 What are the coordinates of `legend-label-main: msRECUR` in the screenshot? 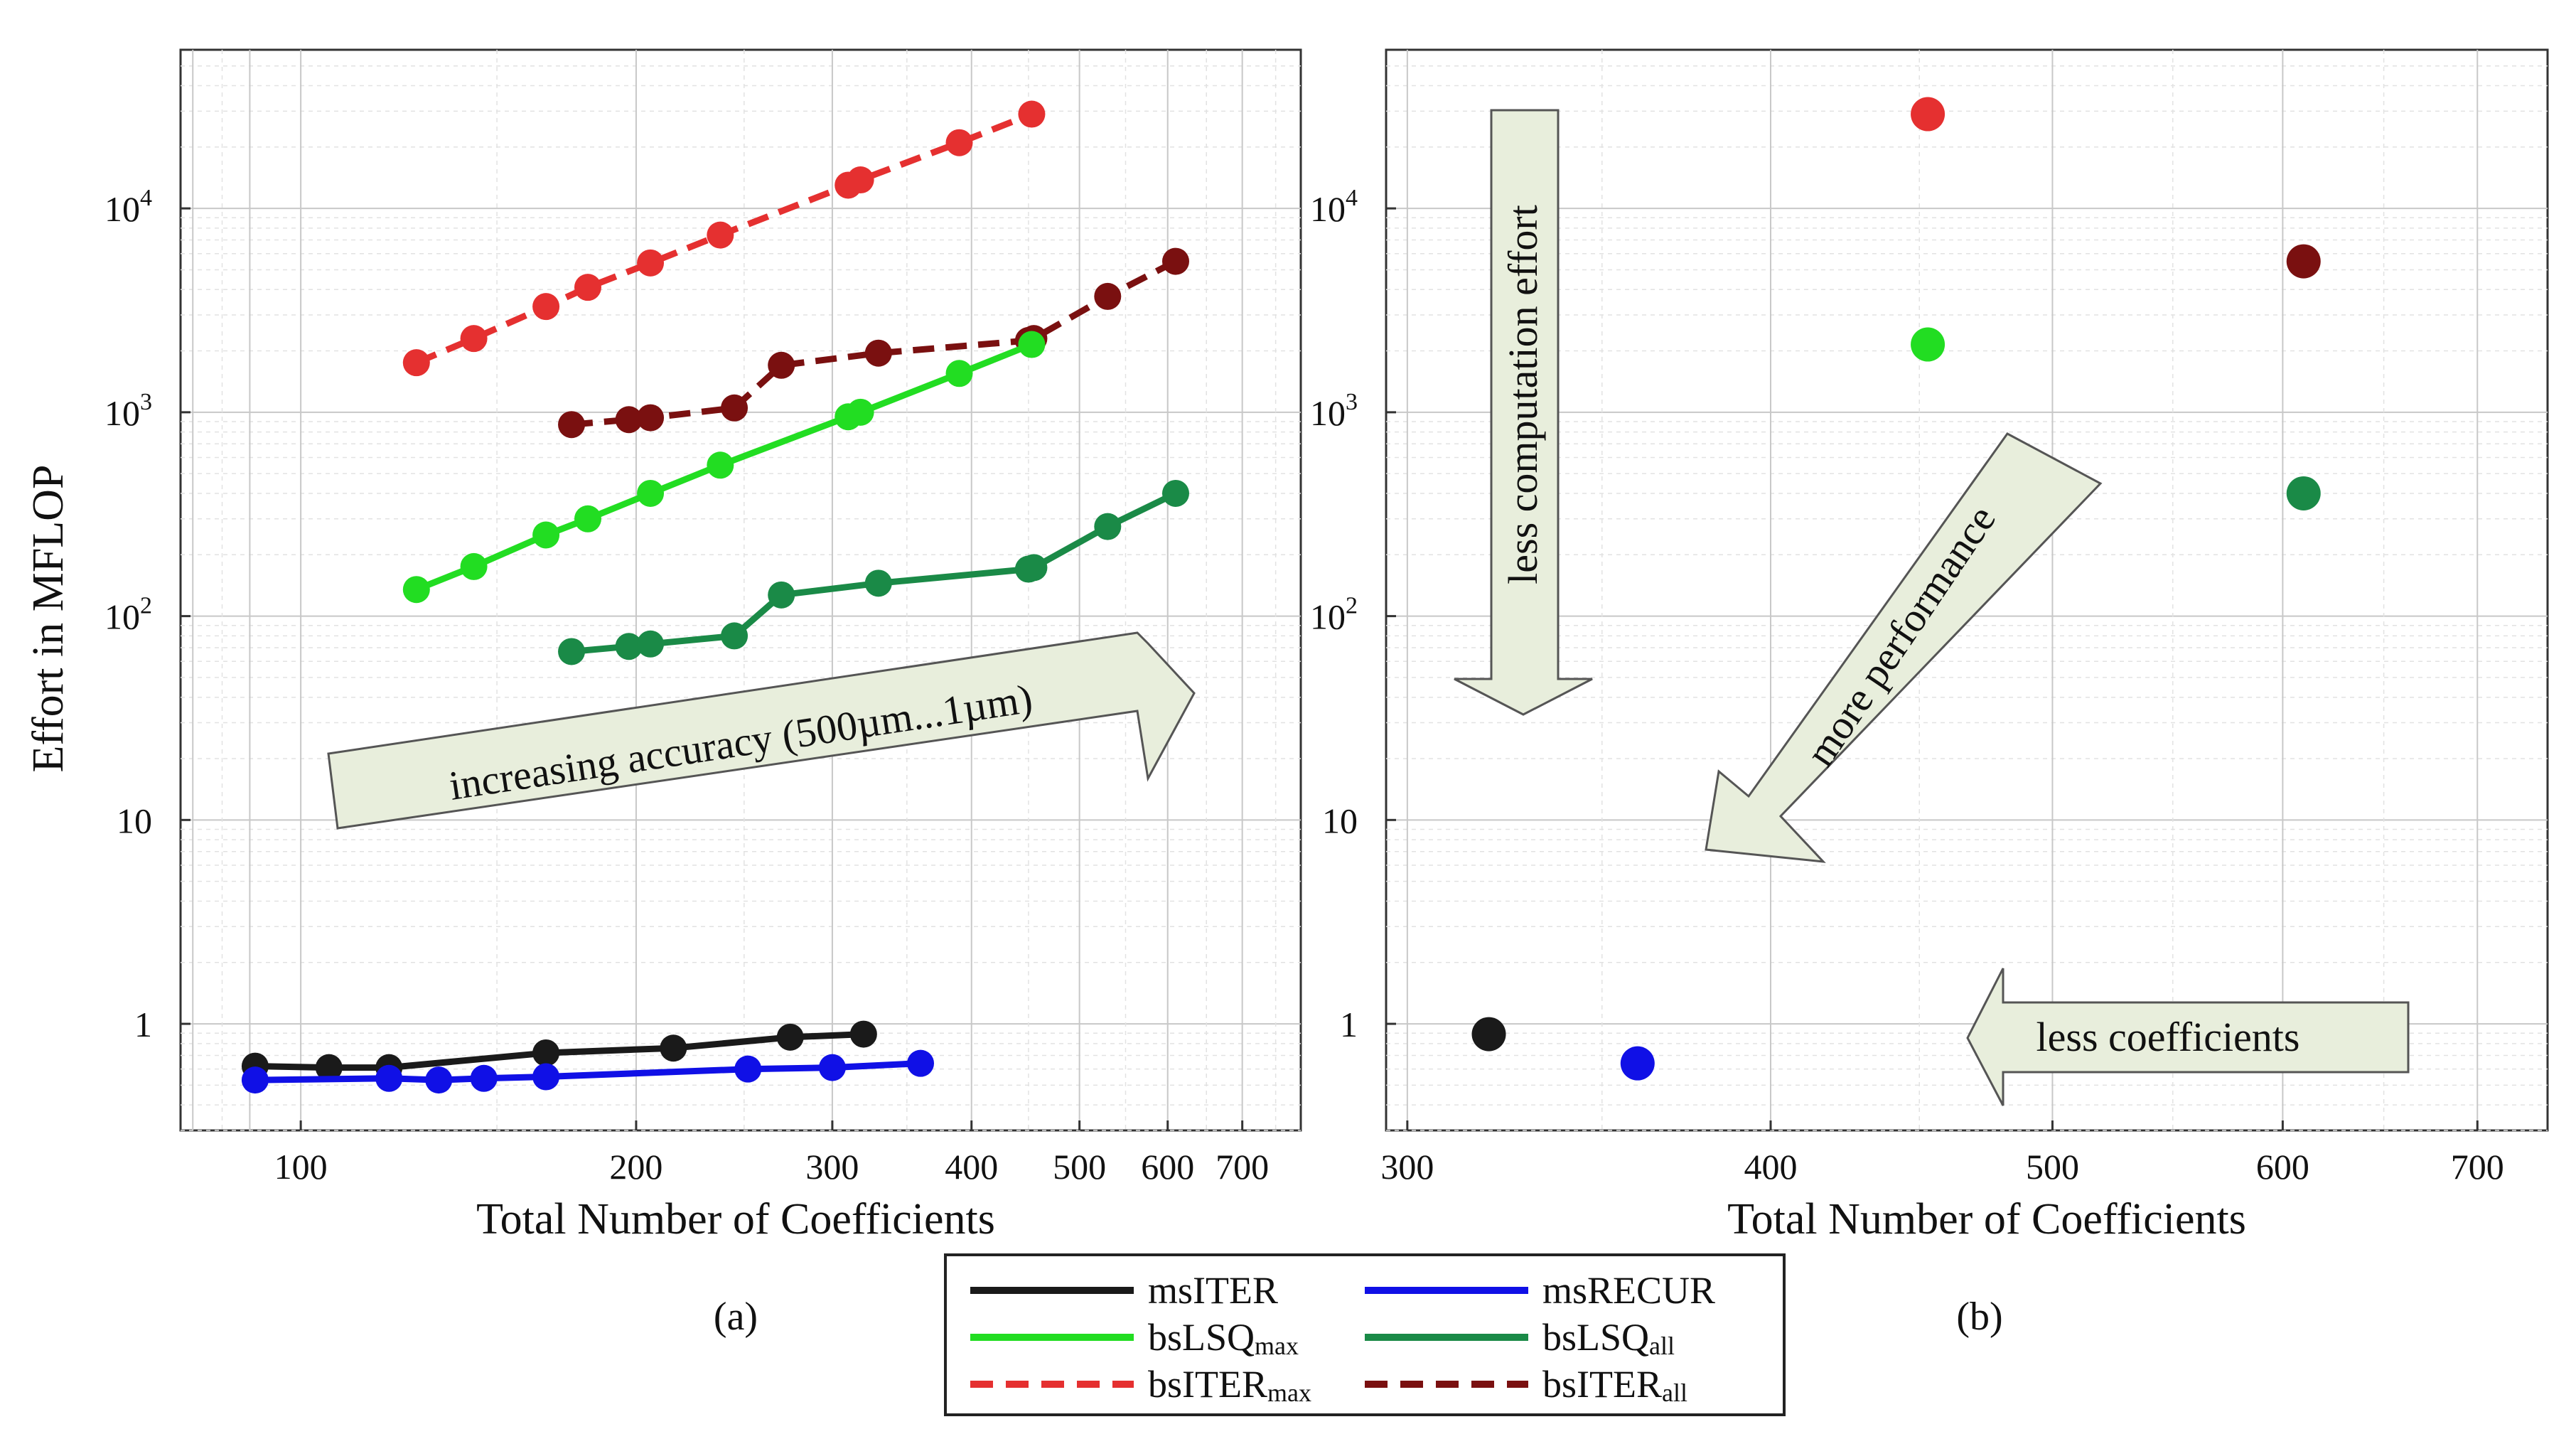 It's located at (1628, 1290).